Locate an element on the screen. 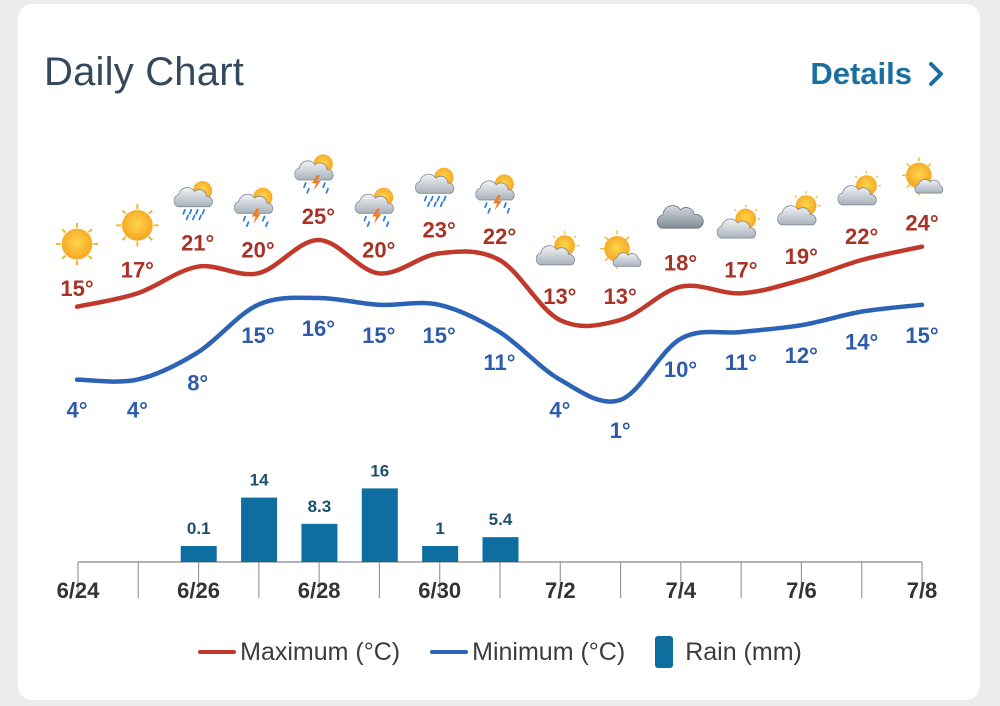  details-link: Details is located at coordinates (877, 74).